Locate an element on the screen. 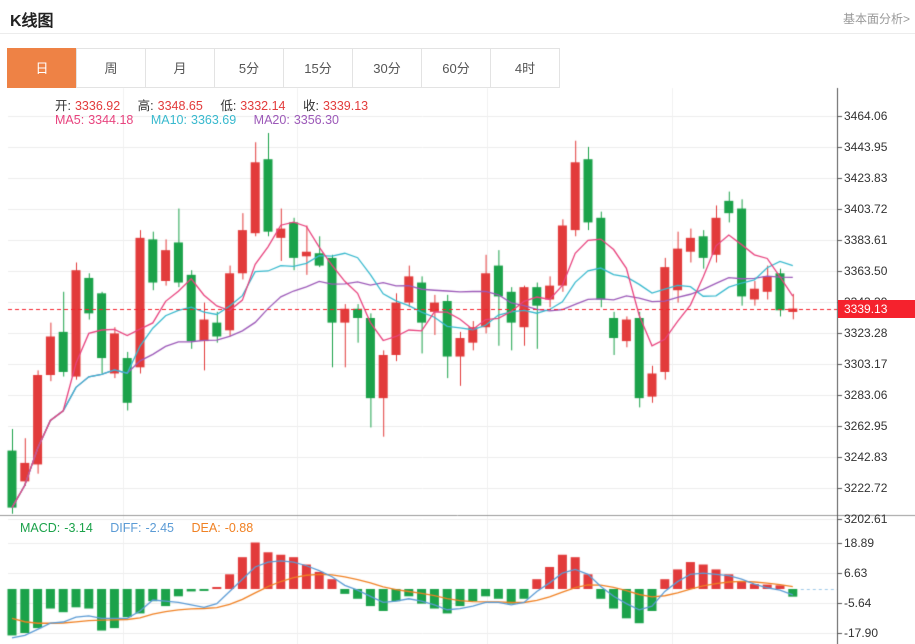  current-price-tag: 3339.13 is located at coordinates (876, 308).